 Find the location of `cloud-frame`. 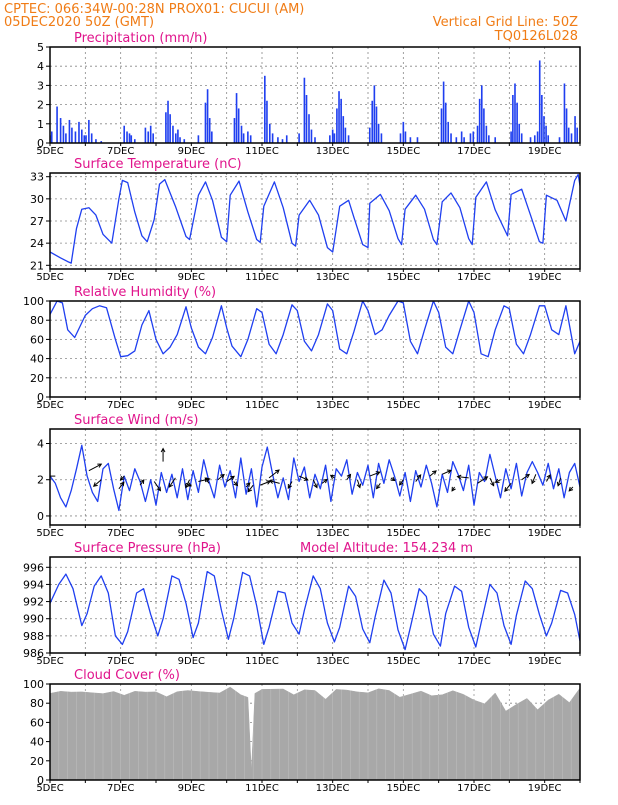

cloud-frame is located at coordinates (315, 732).